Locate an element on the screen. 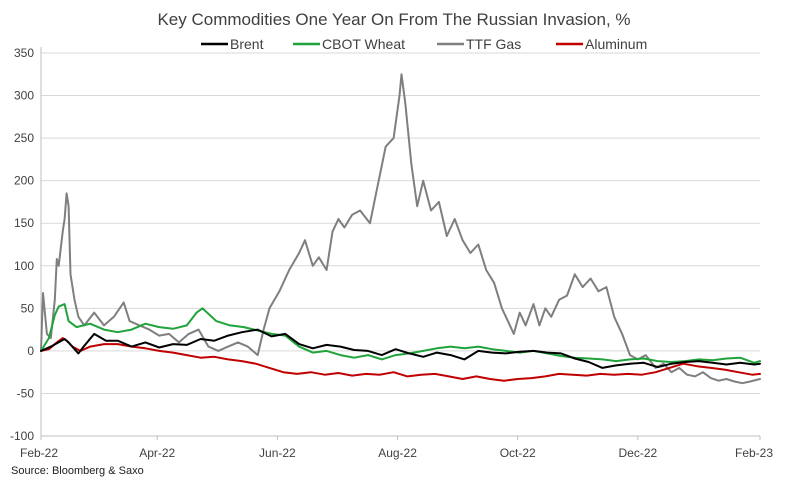 This screenshot has width=789, height=480. y-tick-label: 150 is located at coordinates (24, 223).